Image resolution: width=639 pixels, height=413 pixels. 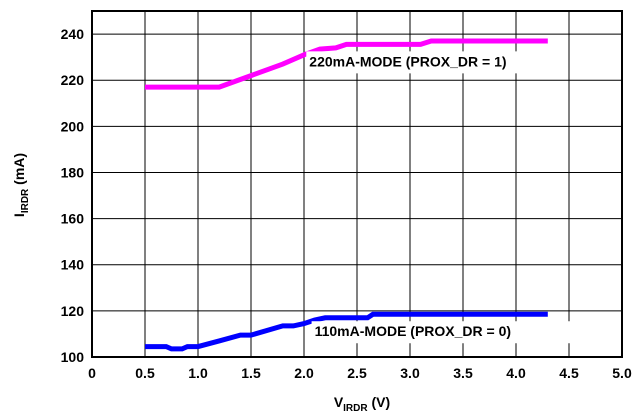 I want to click on y-tick-label: 180, so click(x=73, y=172).